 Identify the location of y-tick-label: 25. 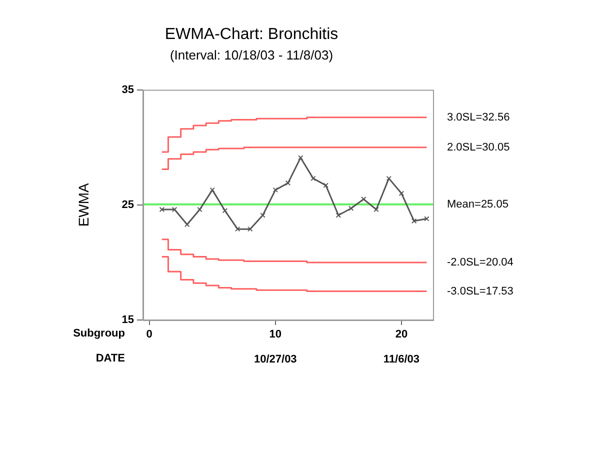
(128, 204).